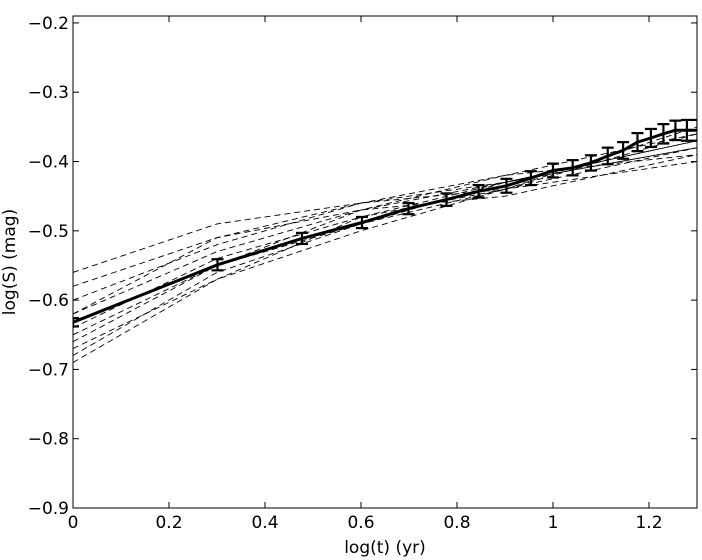 This screenshot has height=560, width=702. I want to click on x-tick-label: 1, so click(553, 523).